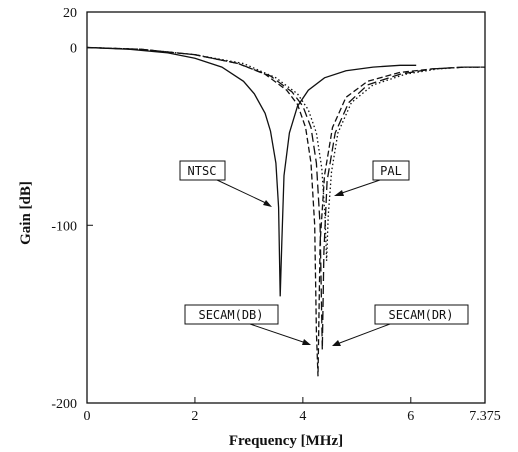 The image size is (518, 452). Describe the element at coordinates (64, 226) in the screenshot. I see `y-tick-label: -100` at that location.